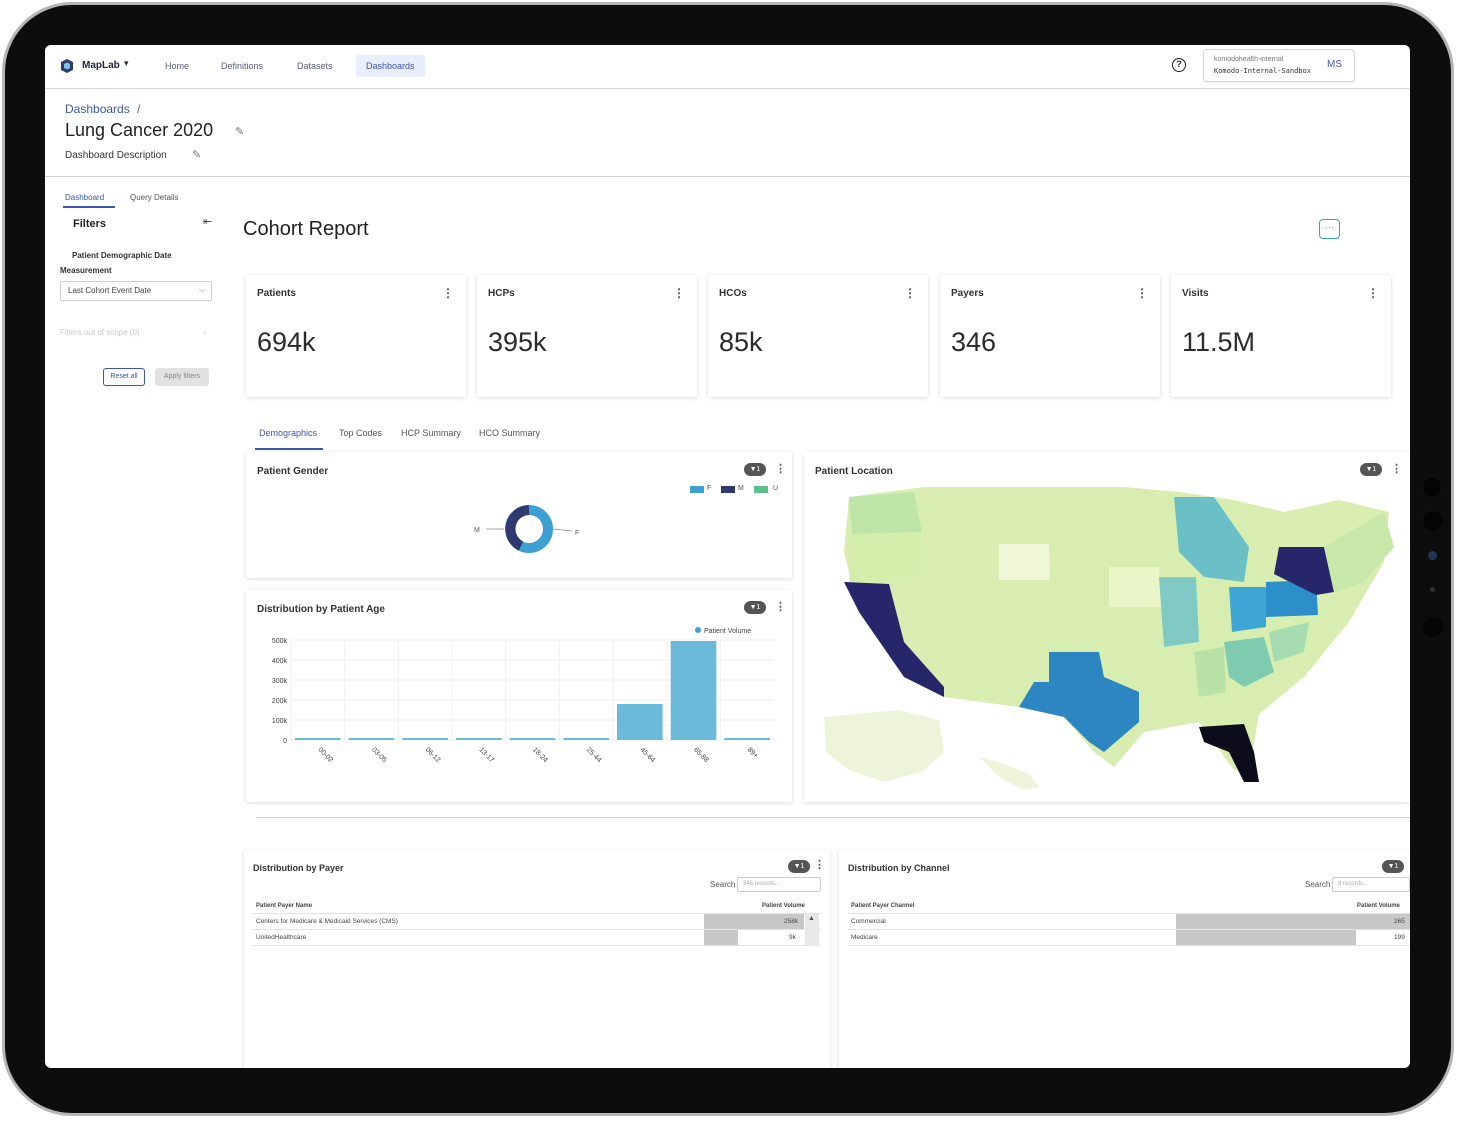 This screenshot has width=1459, height=1121. Describe the element at coordinates (577, 533) in the screenshot. I see `slice-label-f: F` at that location.